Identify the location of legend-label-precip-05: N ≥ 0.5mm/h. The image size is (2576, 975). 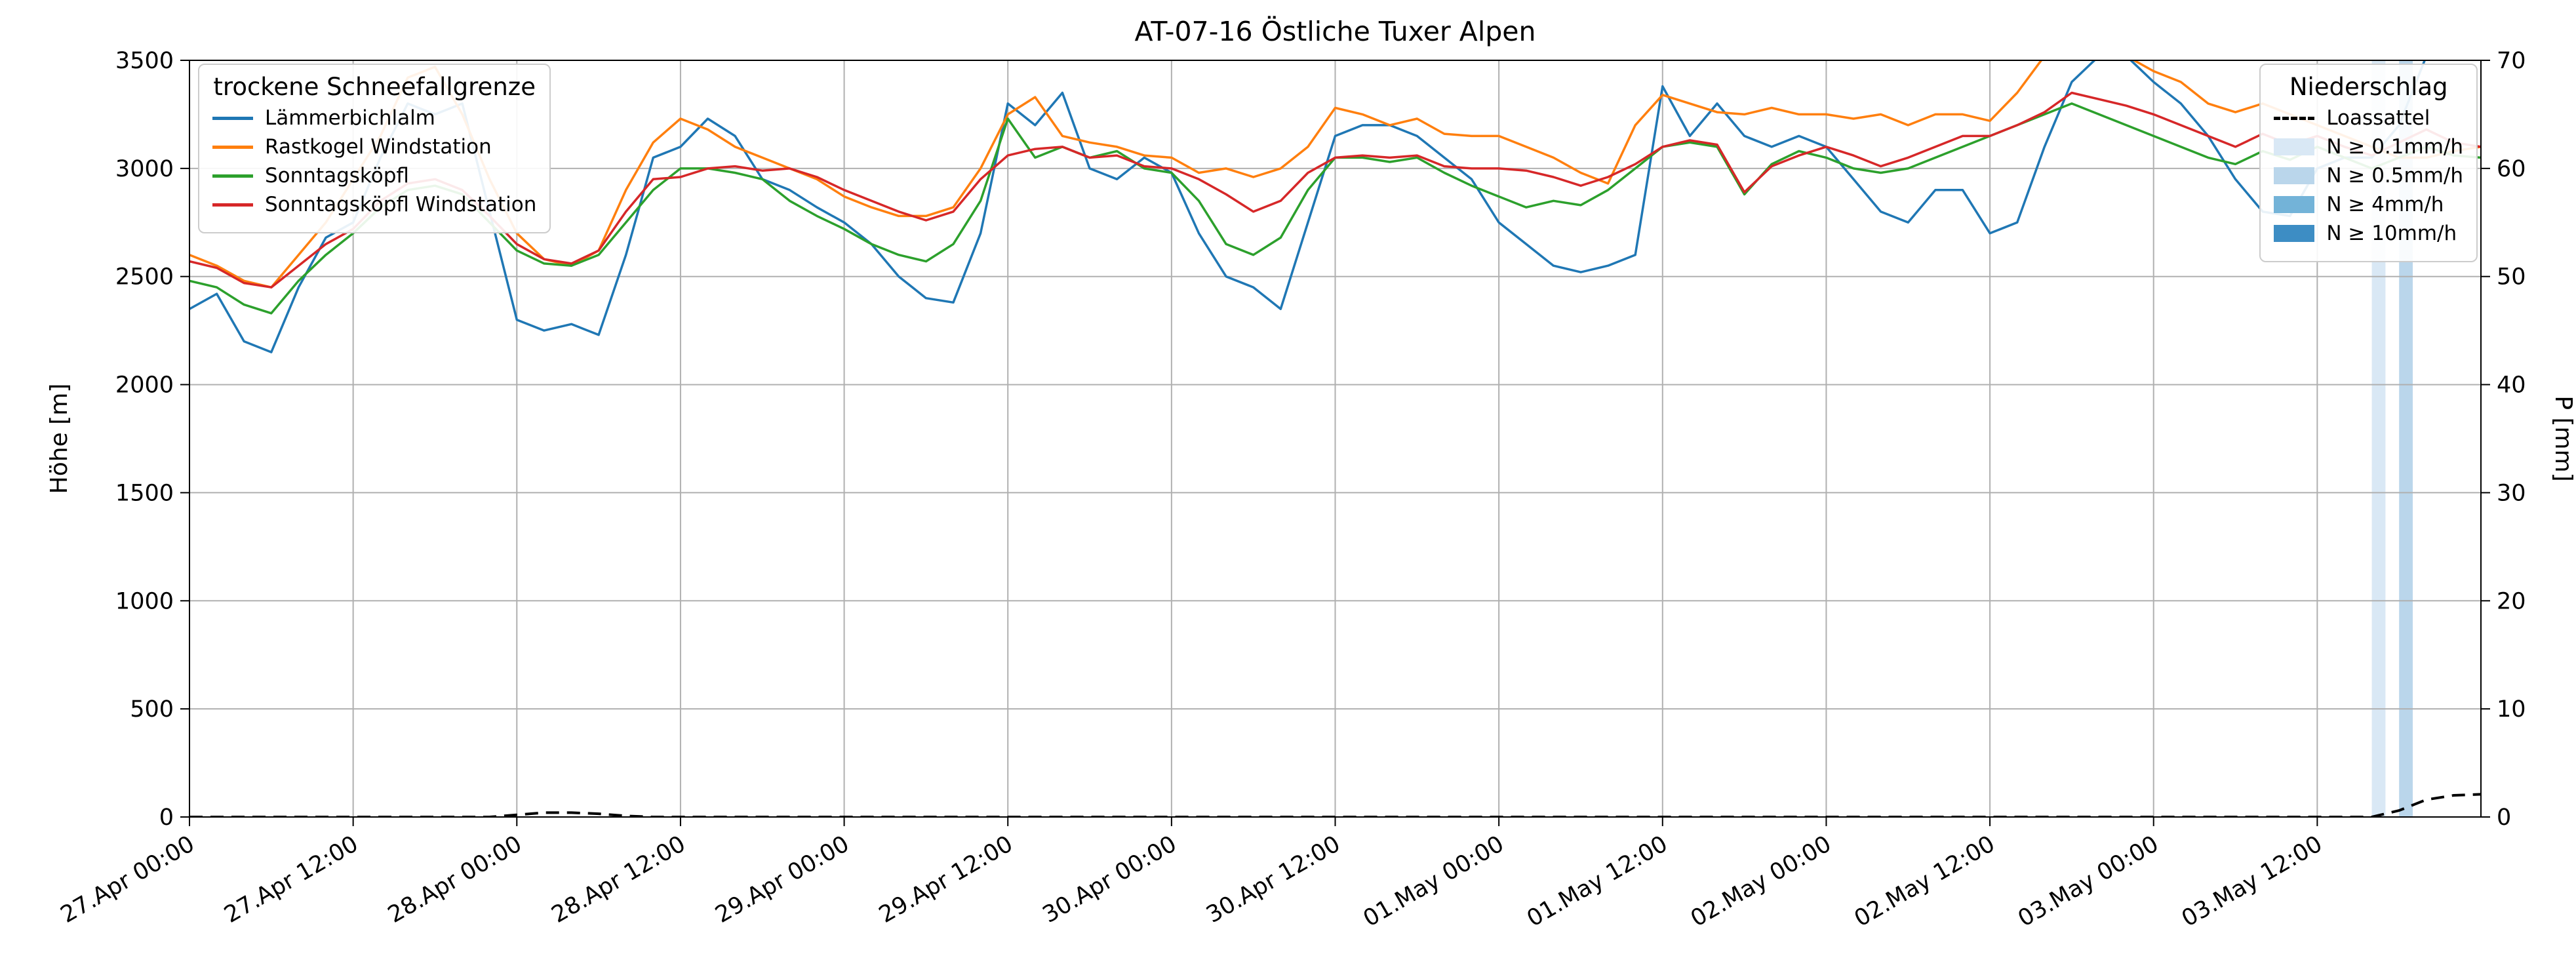
(2394, 176).